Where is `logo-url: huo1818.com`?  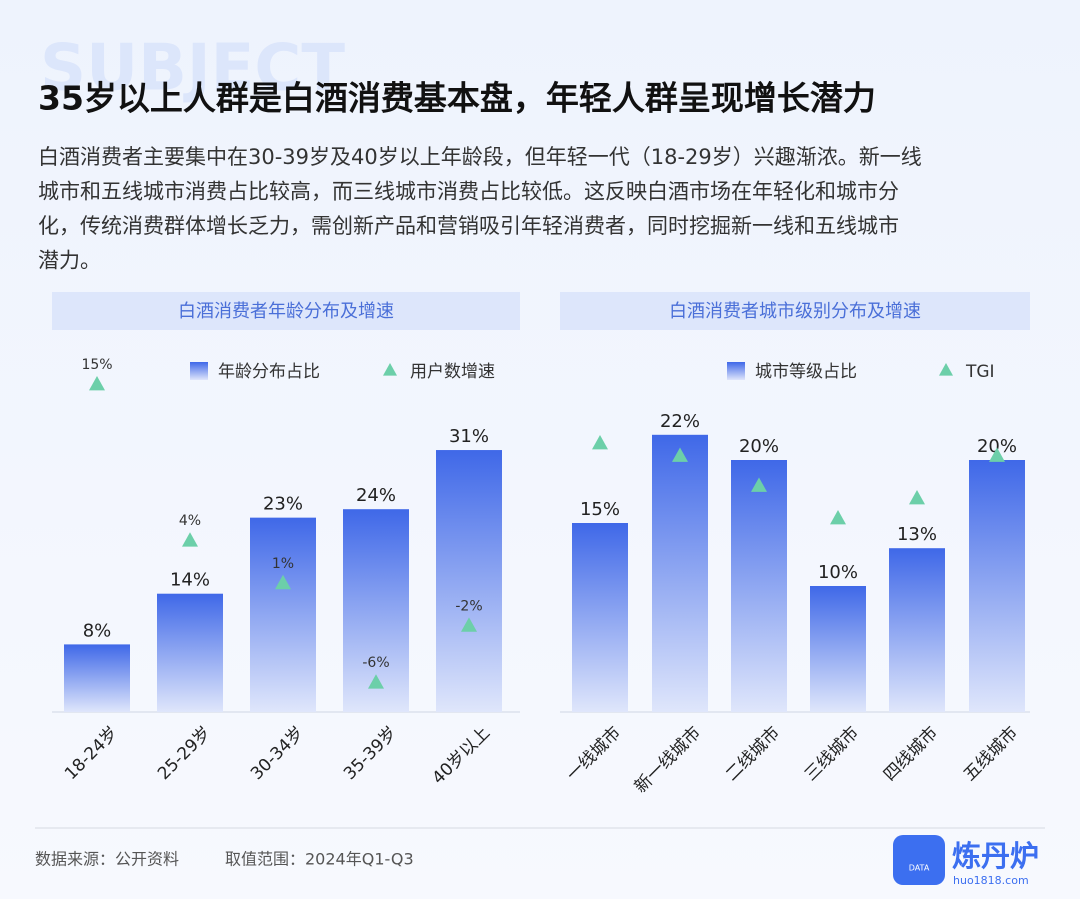
logo-url: huo1818.com is located at coordinates (991, 880).